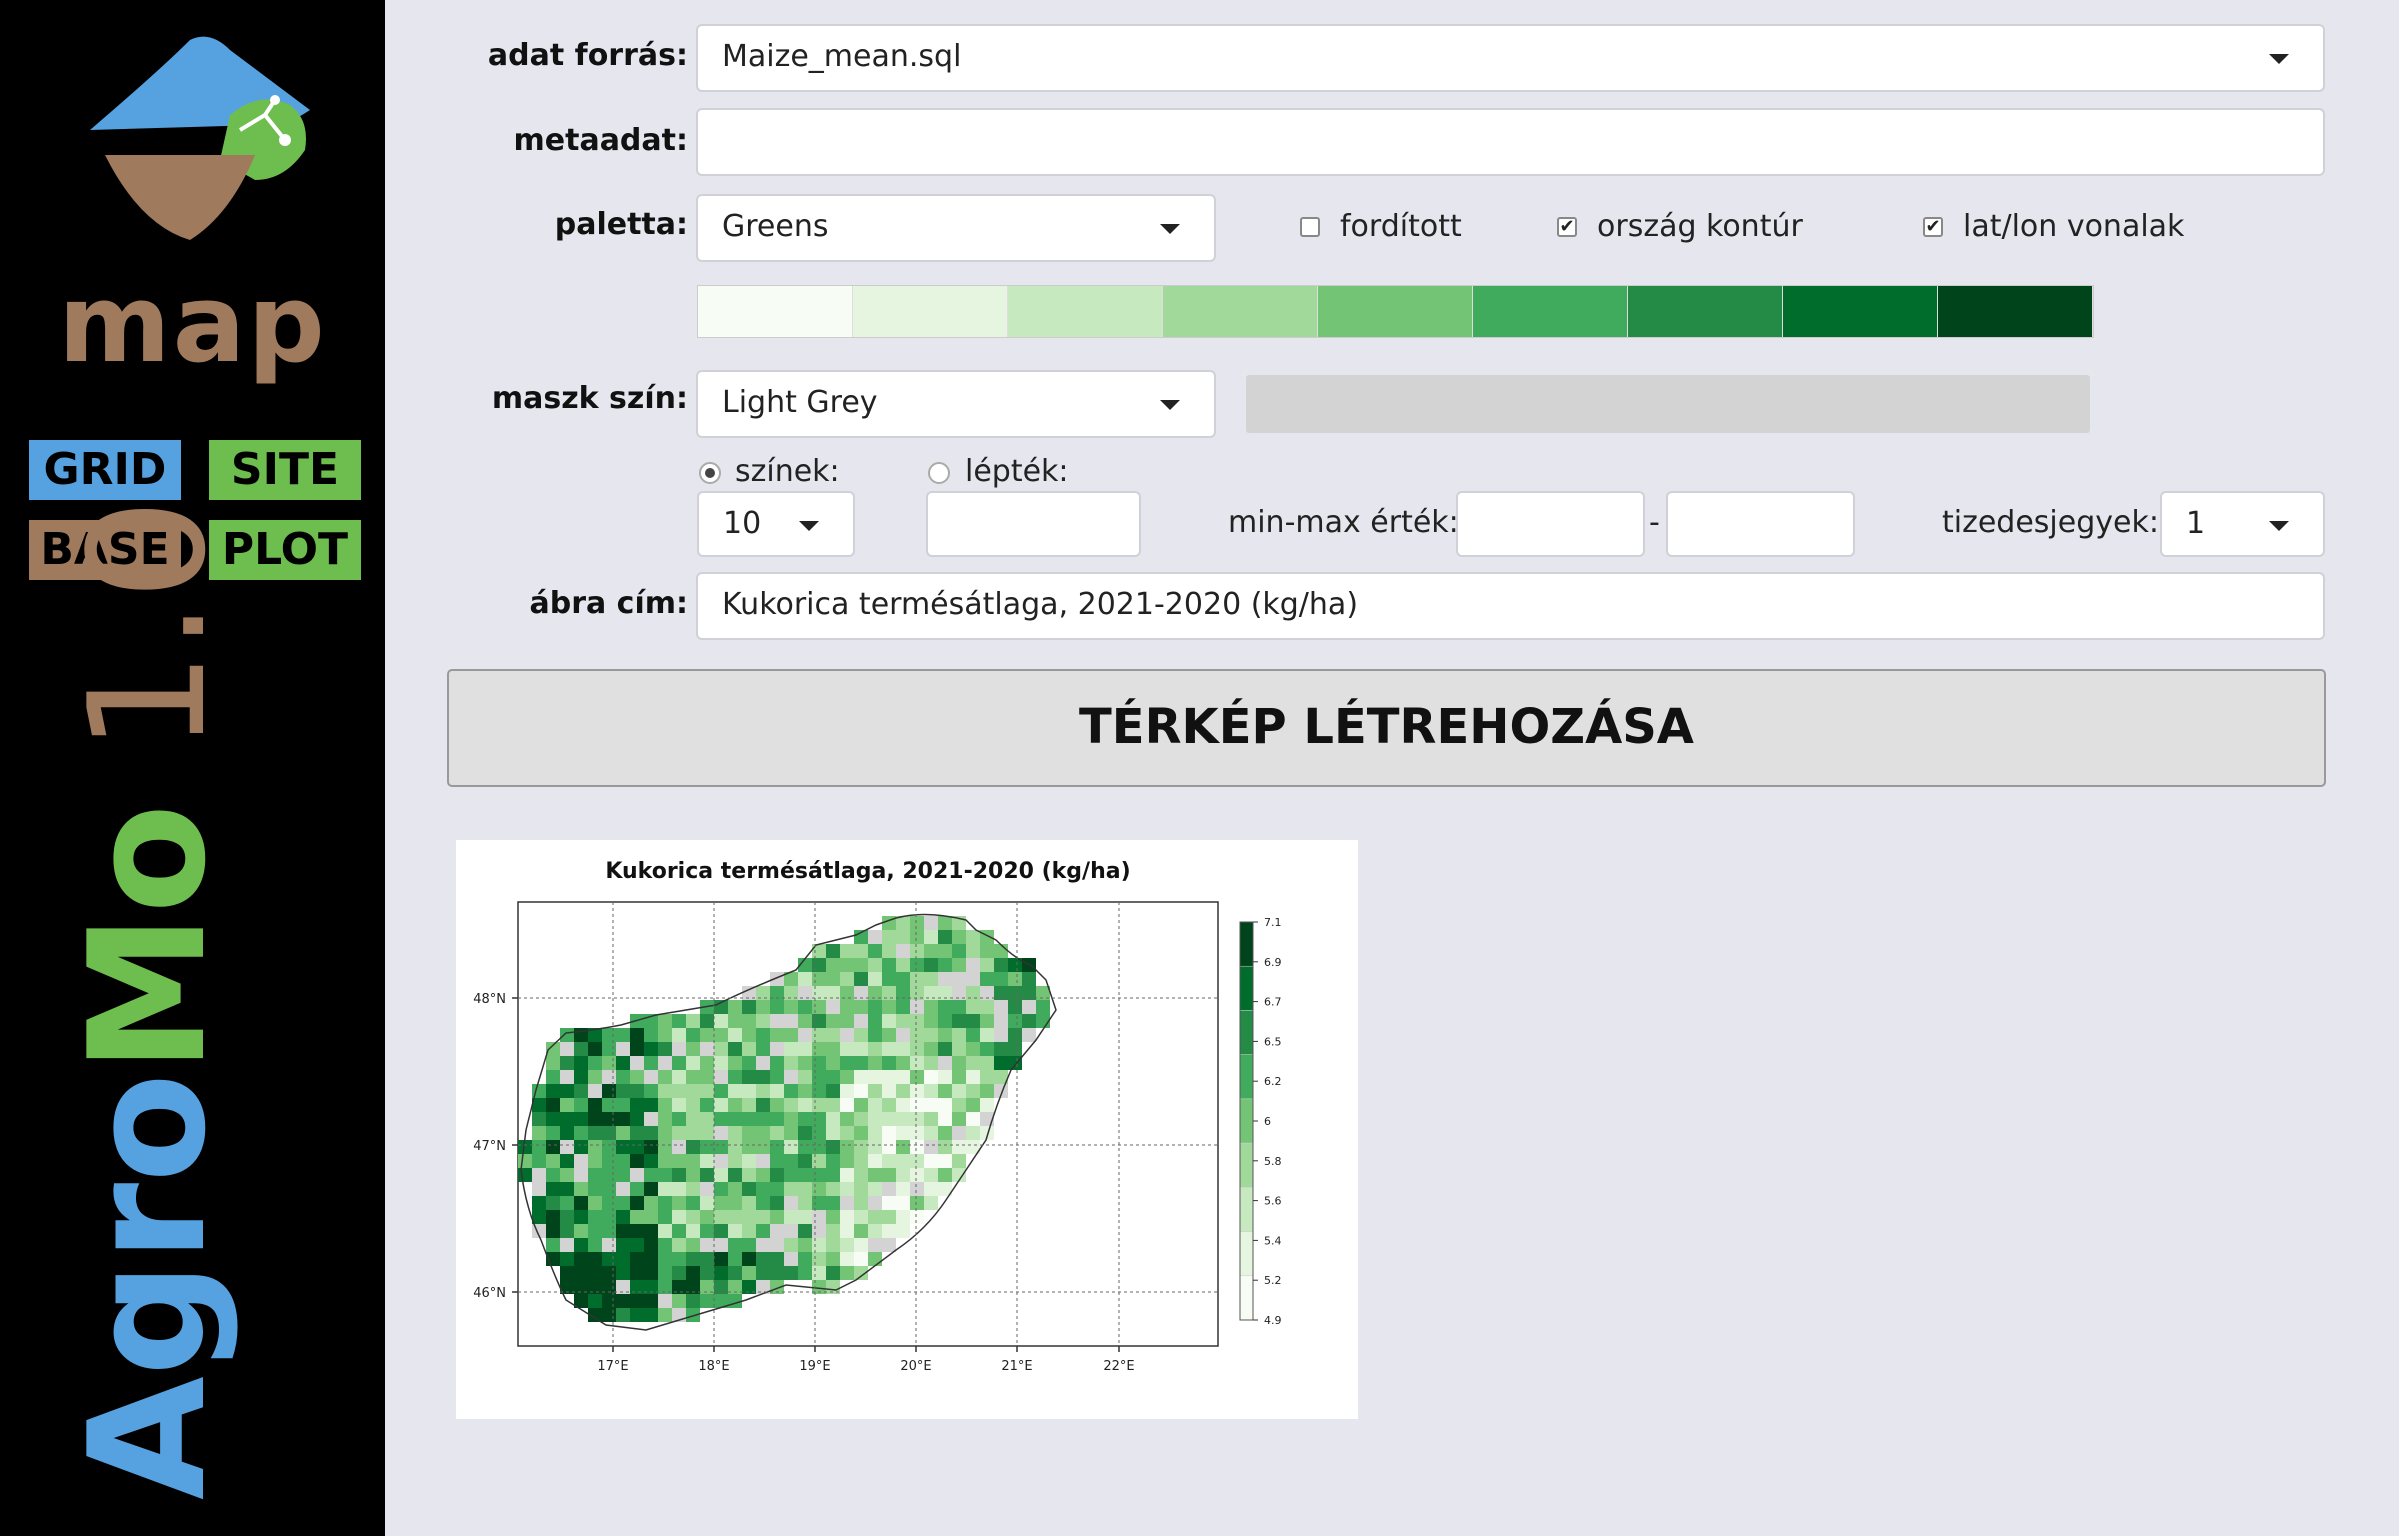 This screenshot has width=2399, height=1536. Describe the element at coordinates (1510, 606) in the screenshot. I see `plot-title-input: Kukorica termésátlaga, 2021-2020 (kg/ha)` at that location.